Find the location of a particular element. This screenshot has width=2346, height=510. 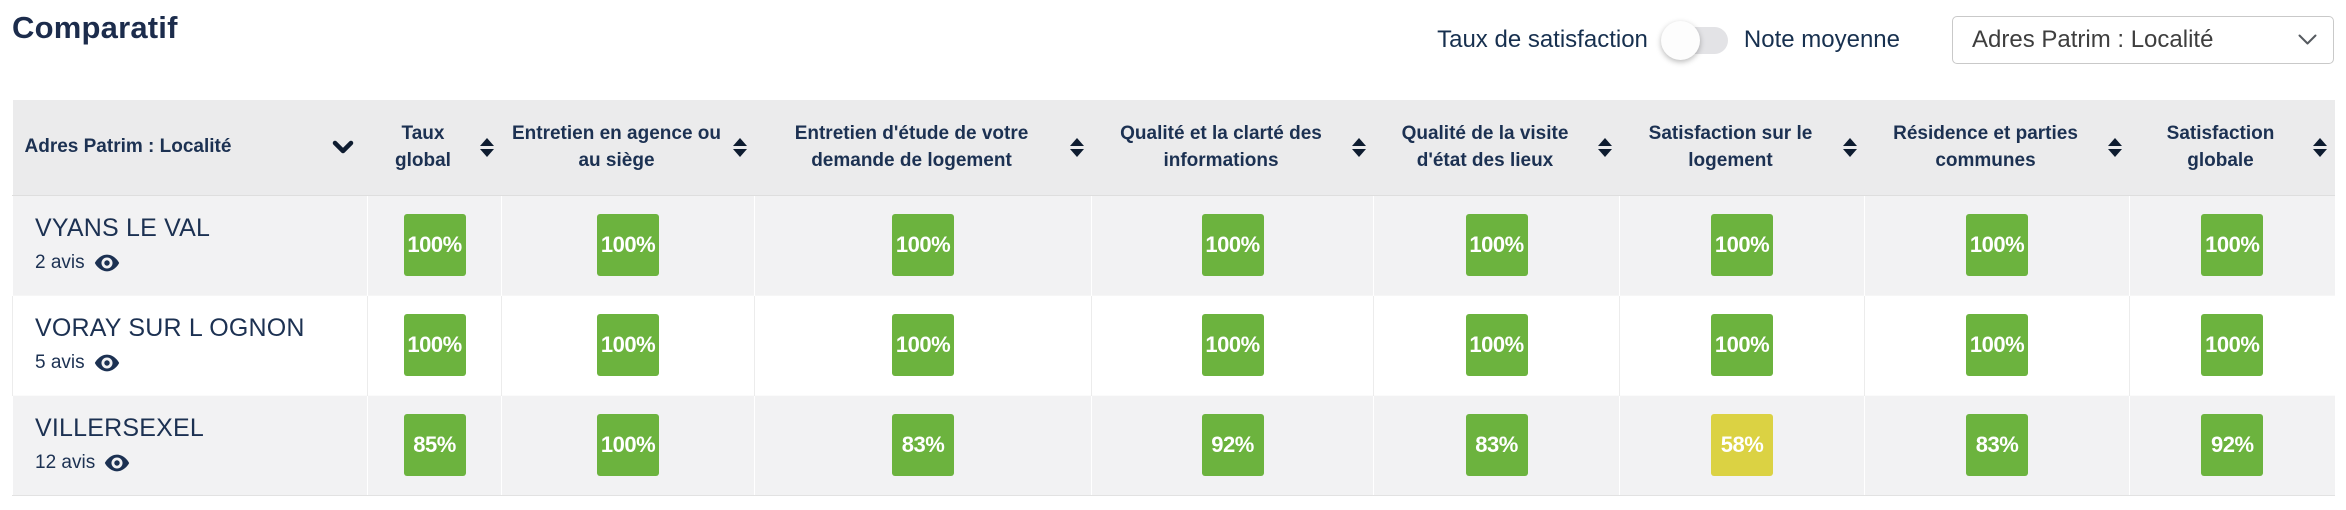

column-header-content: Qualité et la clarté des informations is located at coordinates (1233, 147).